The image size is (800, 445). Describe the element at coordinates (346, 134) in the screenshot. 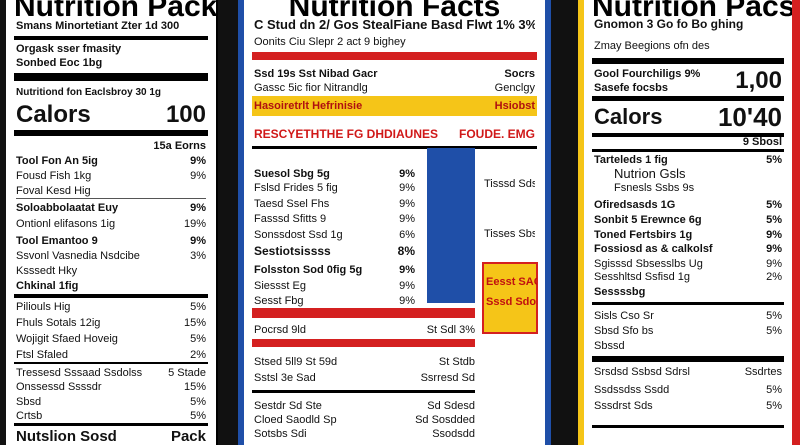

I see `text: RESCYETHTHE FG DHDIAUNES` at that location.